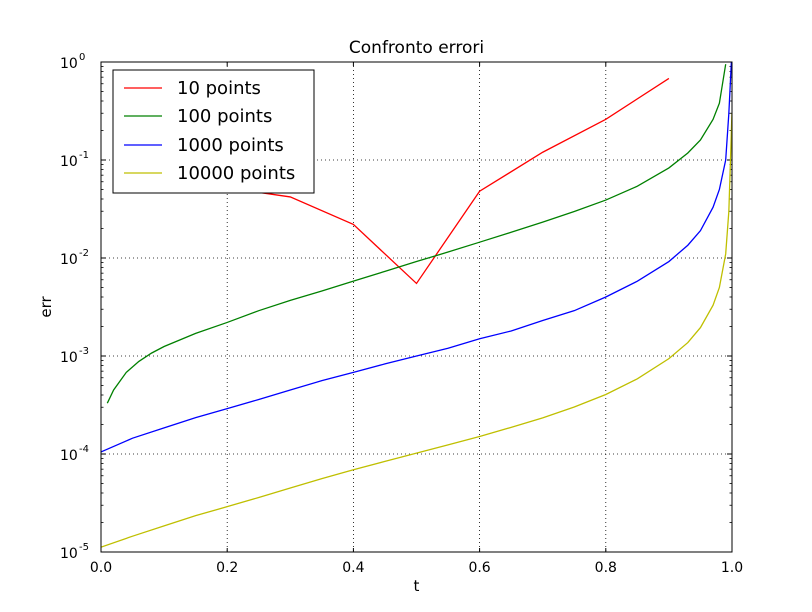  I want to click on chart-title: Confronto errori, so click(416, 48).